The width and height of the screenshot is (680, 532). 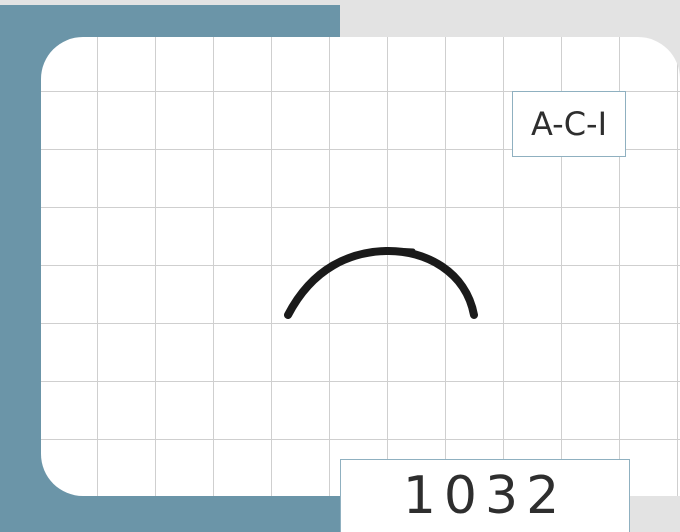 I want to click on code-label: A-C-I, so click(x=569, y=124).